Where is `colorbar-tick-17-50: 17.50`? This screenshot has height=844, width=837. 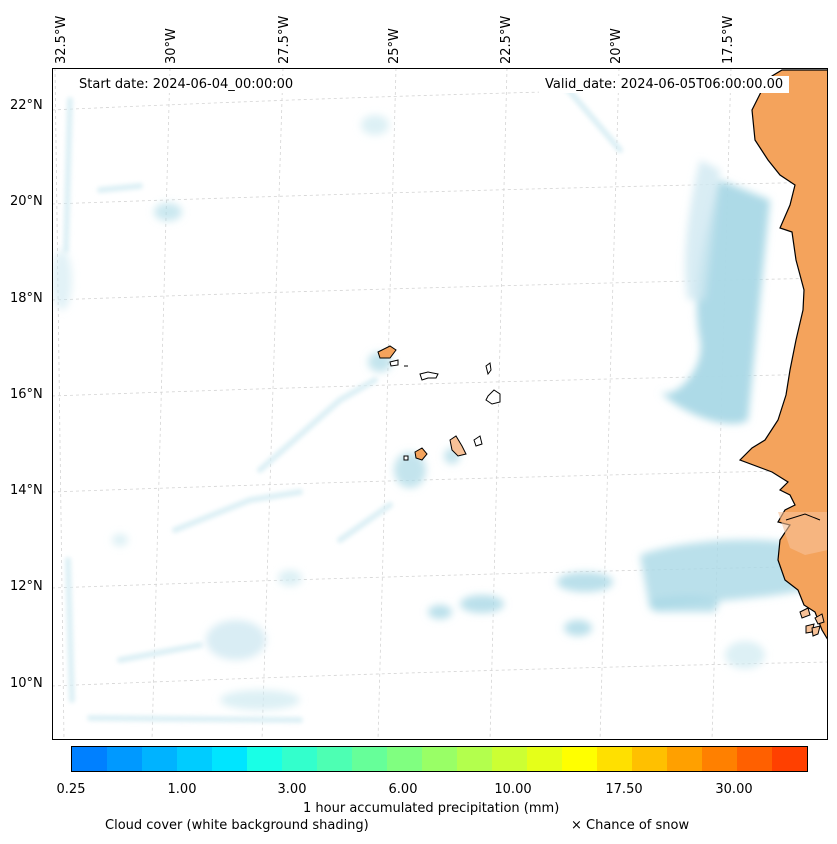
colorbar-tick-17-50: 17.50 is located at coordinates (624, 789).